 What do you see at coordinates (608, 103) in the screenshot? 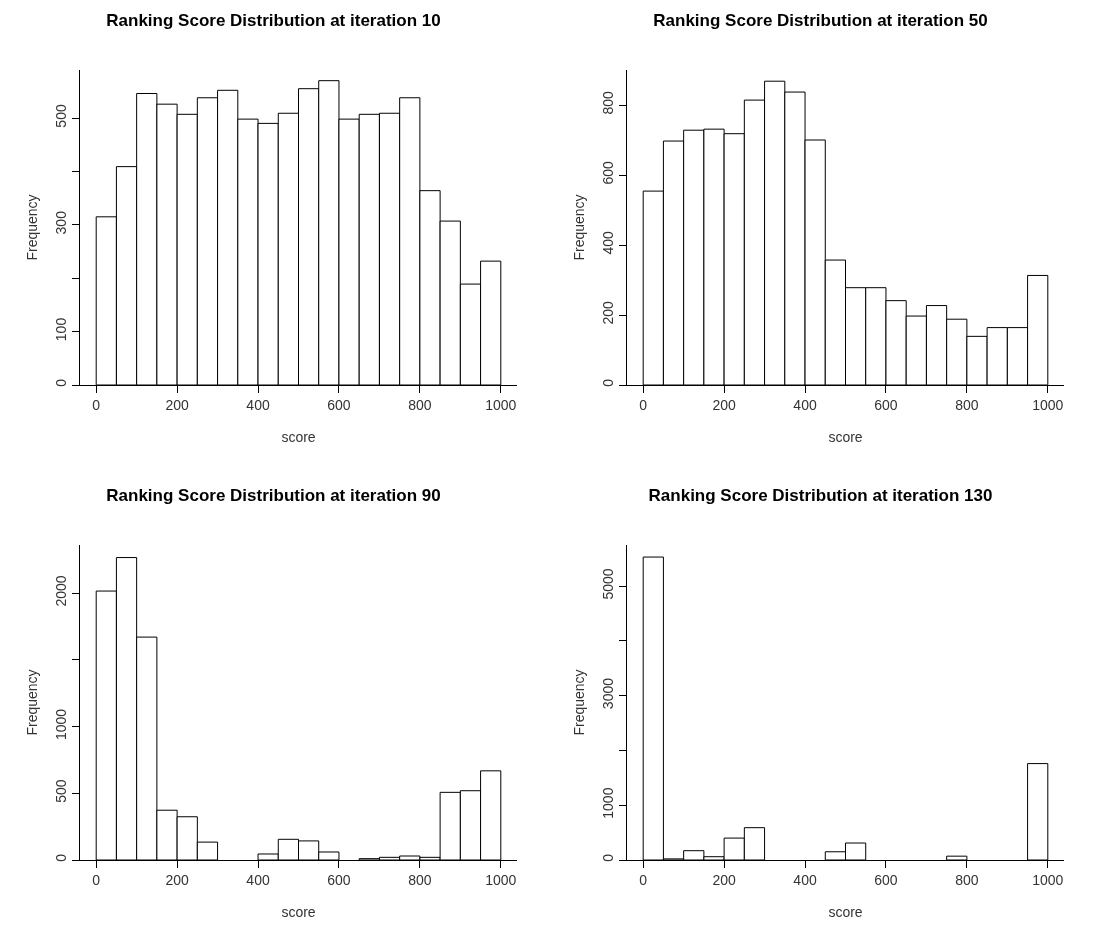
I see `y-tick-label: 800` at bounding box center [608, 103].